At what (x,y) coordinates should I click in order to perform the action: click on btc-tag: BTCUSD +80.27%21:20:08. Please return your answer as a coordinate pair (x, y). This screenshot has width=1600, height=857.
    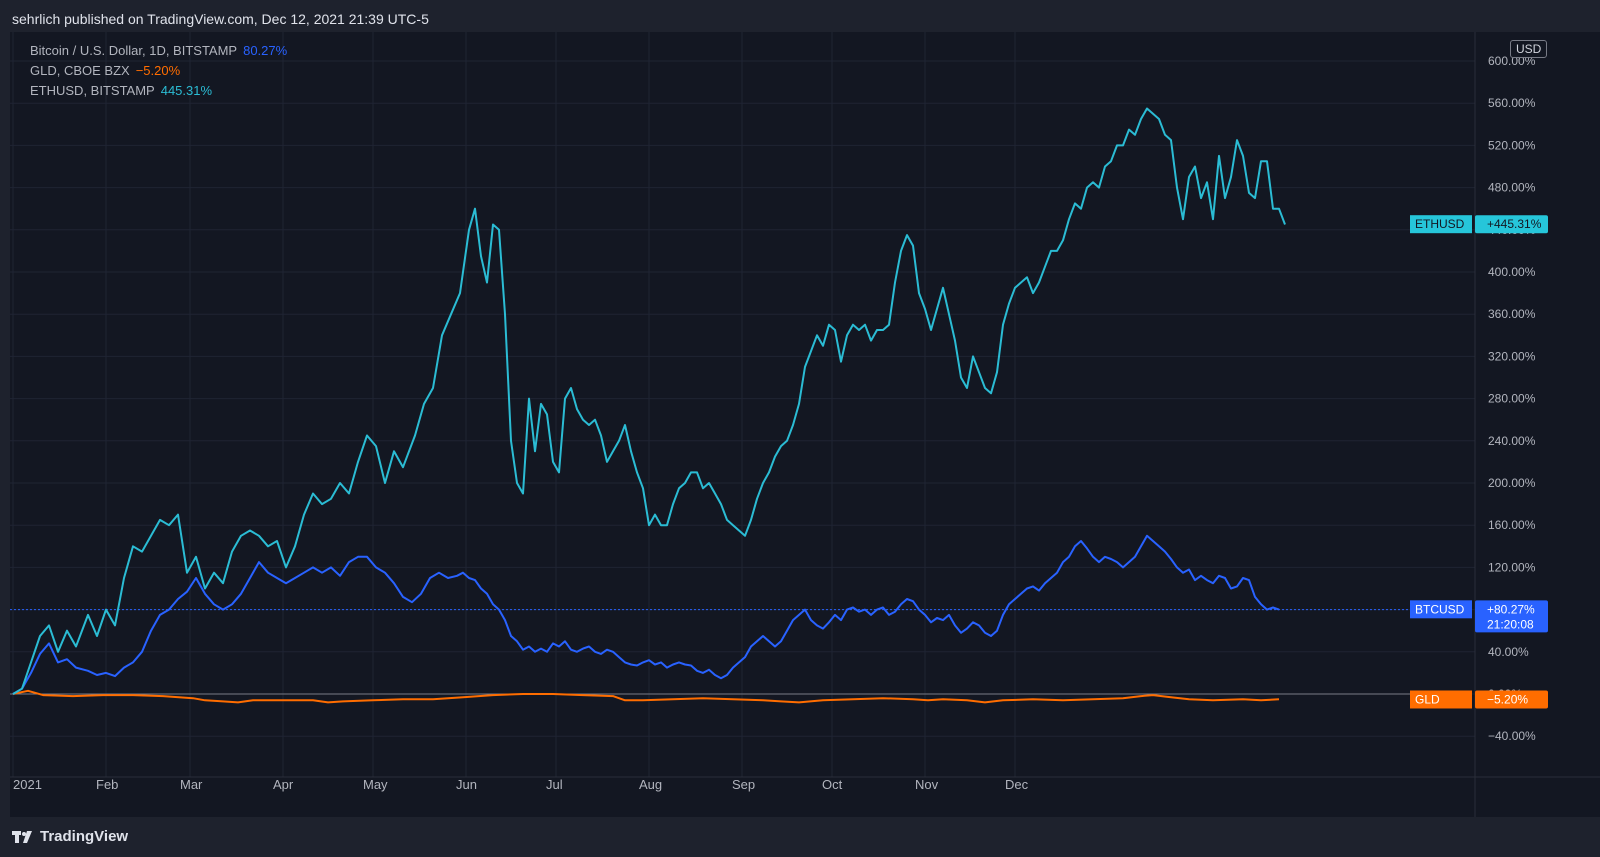
    Looking at the image, I should click on (1479, 616).